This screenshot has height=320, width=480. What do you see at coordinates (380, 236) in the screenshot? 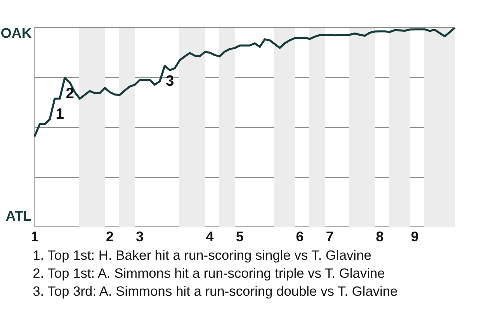
I see `x-tick-label: 8` at bounding box center [380, 236].